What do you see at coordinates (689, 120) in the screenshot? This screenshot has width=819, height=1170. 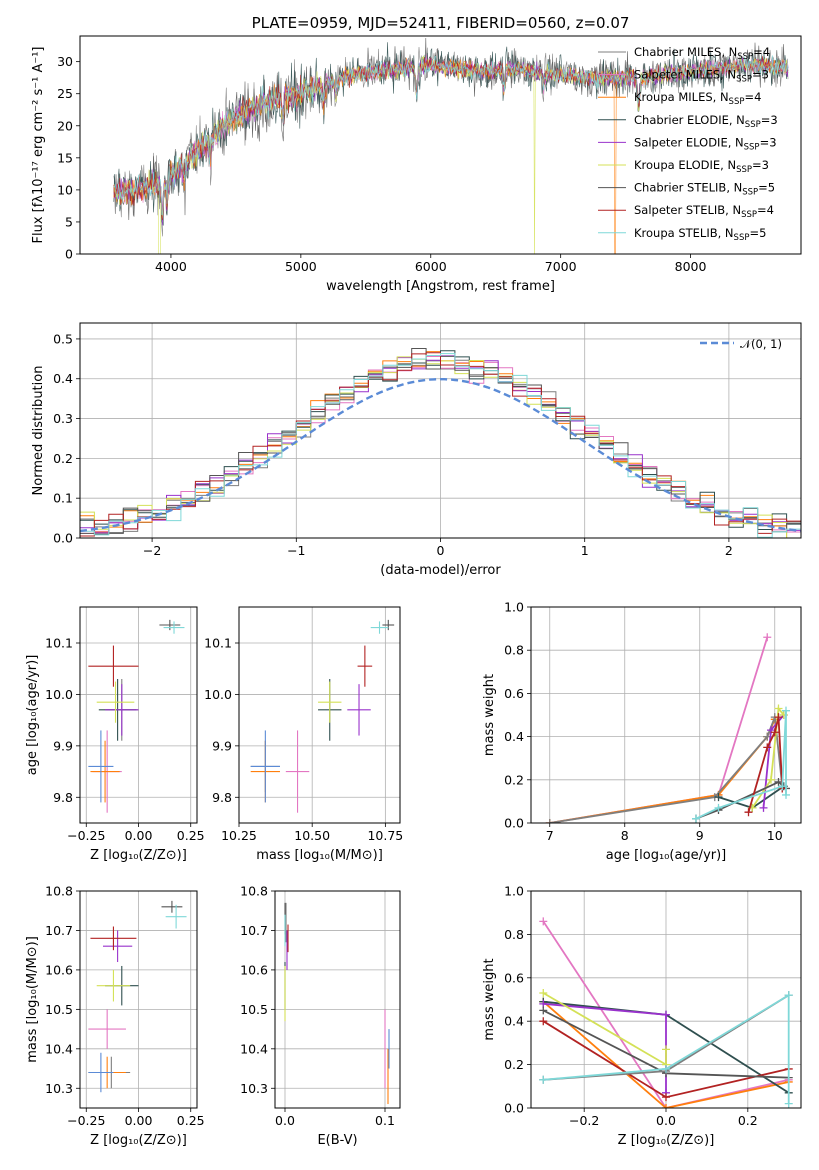 I see `legend-entry-name: Chabrier ELODIE, N` at bounding box center [689, 120].